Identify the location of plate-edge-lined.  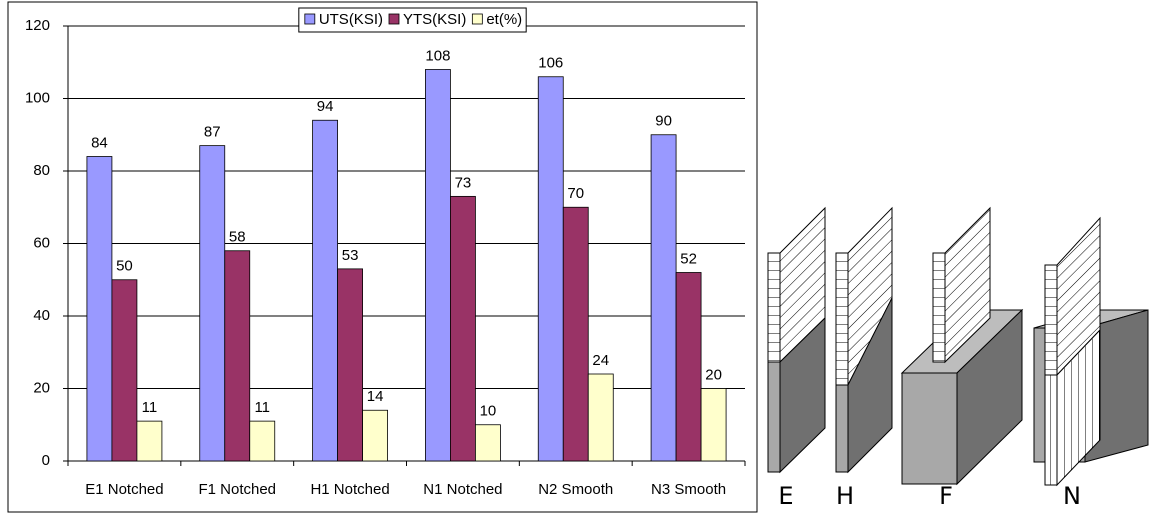
(1051, 430).